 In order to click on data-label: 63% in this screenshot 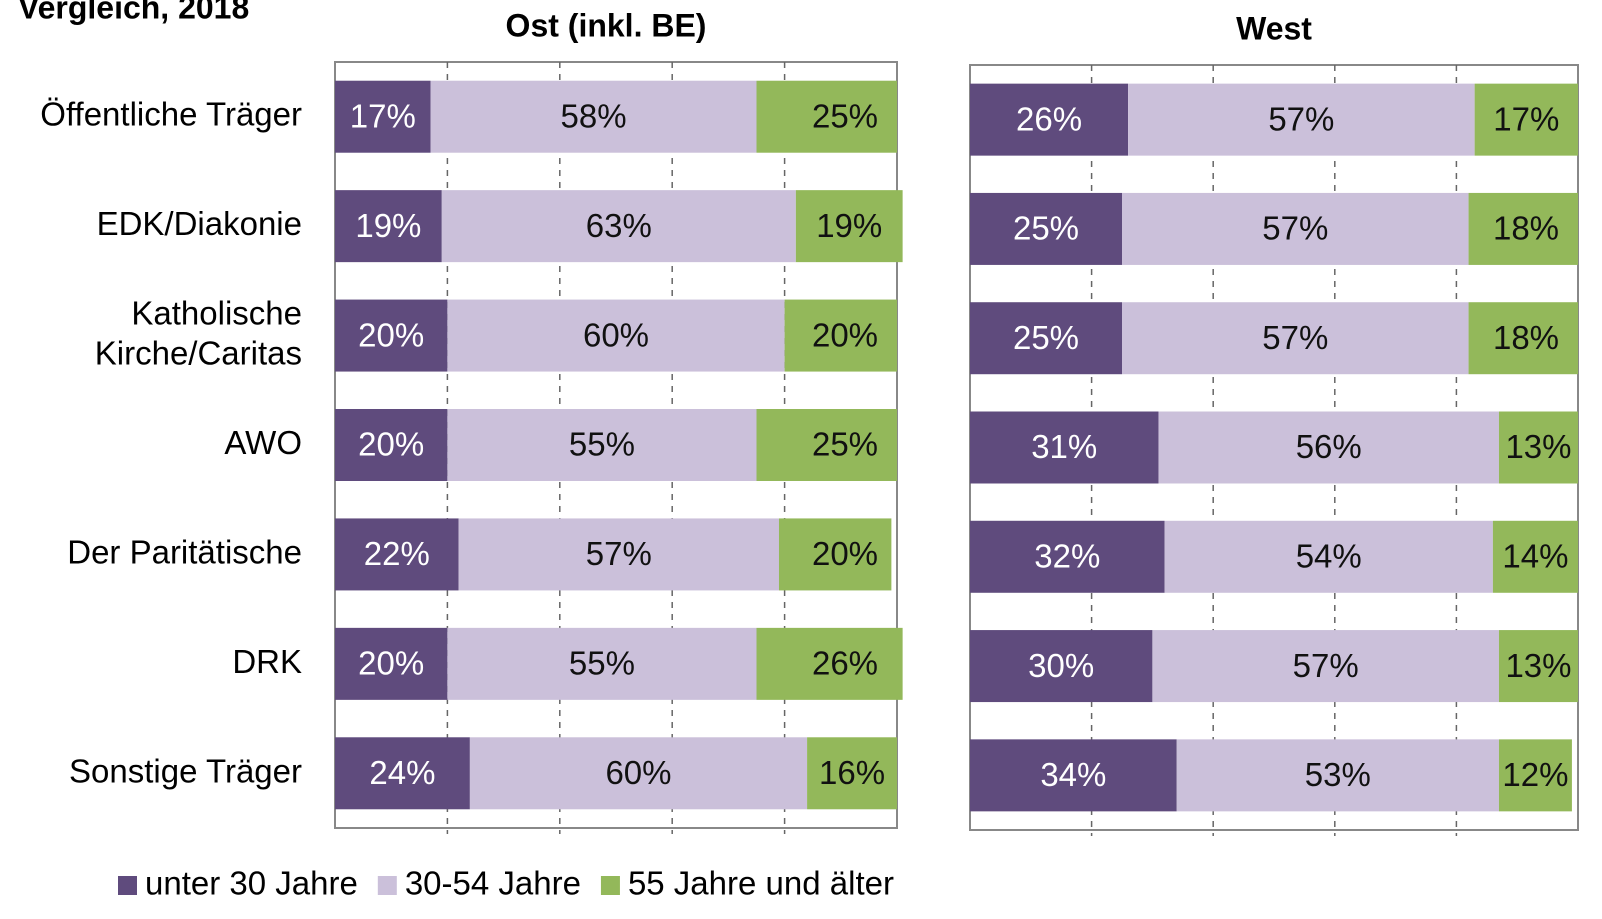, I will do `click(619, 225)`.